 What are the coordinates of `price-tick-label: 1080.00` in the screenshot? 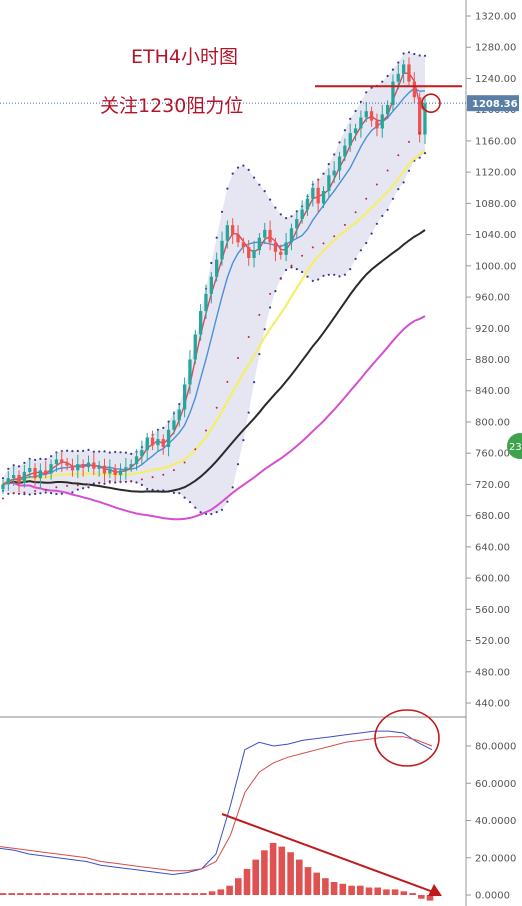 It's located at (495, 204).